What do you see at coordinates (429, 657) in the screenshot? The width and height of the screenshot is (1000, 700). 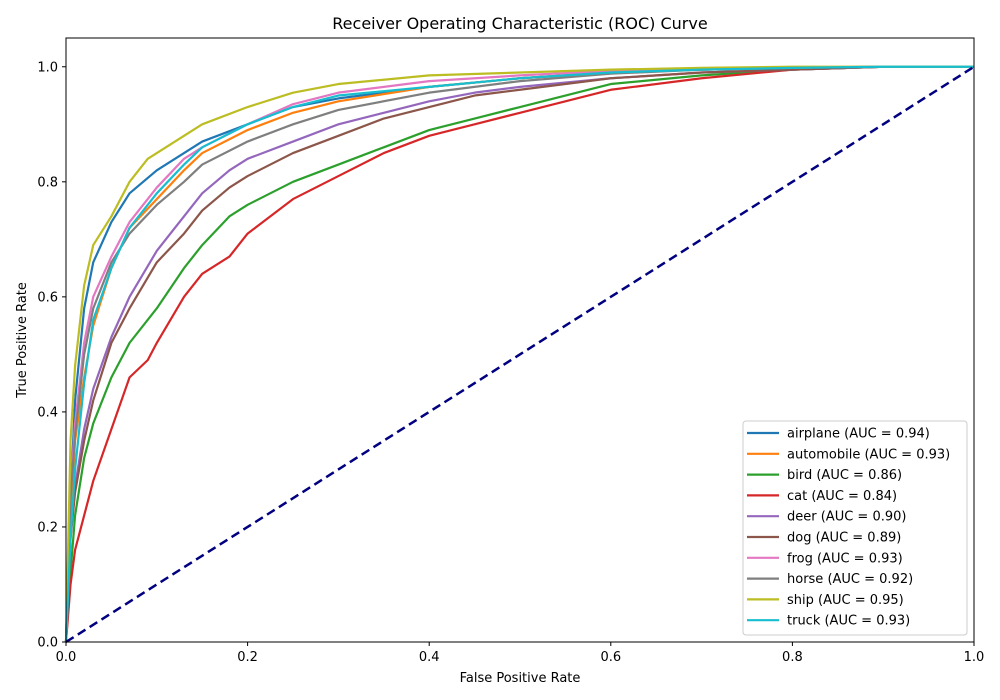 I see `x-tick-label: 0.4` at bounding box center [429, 657].